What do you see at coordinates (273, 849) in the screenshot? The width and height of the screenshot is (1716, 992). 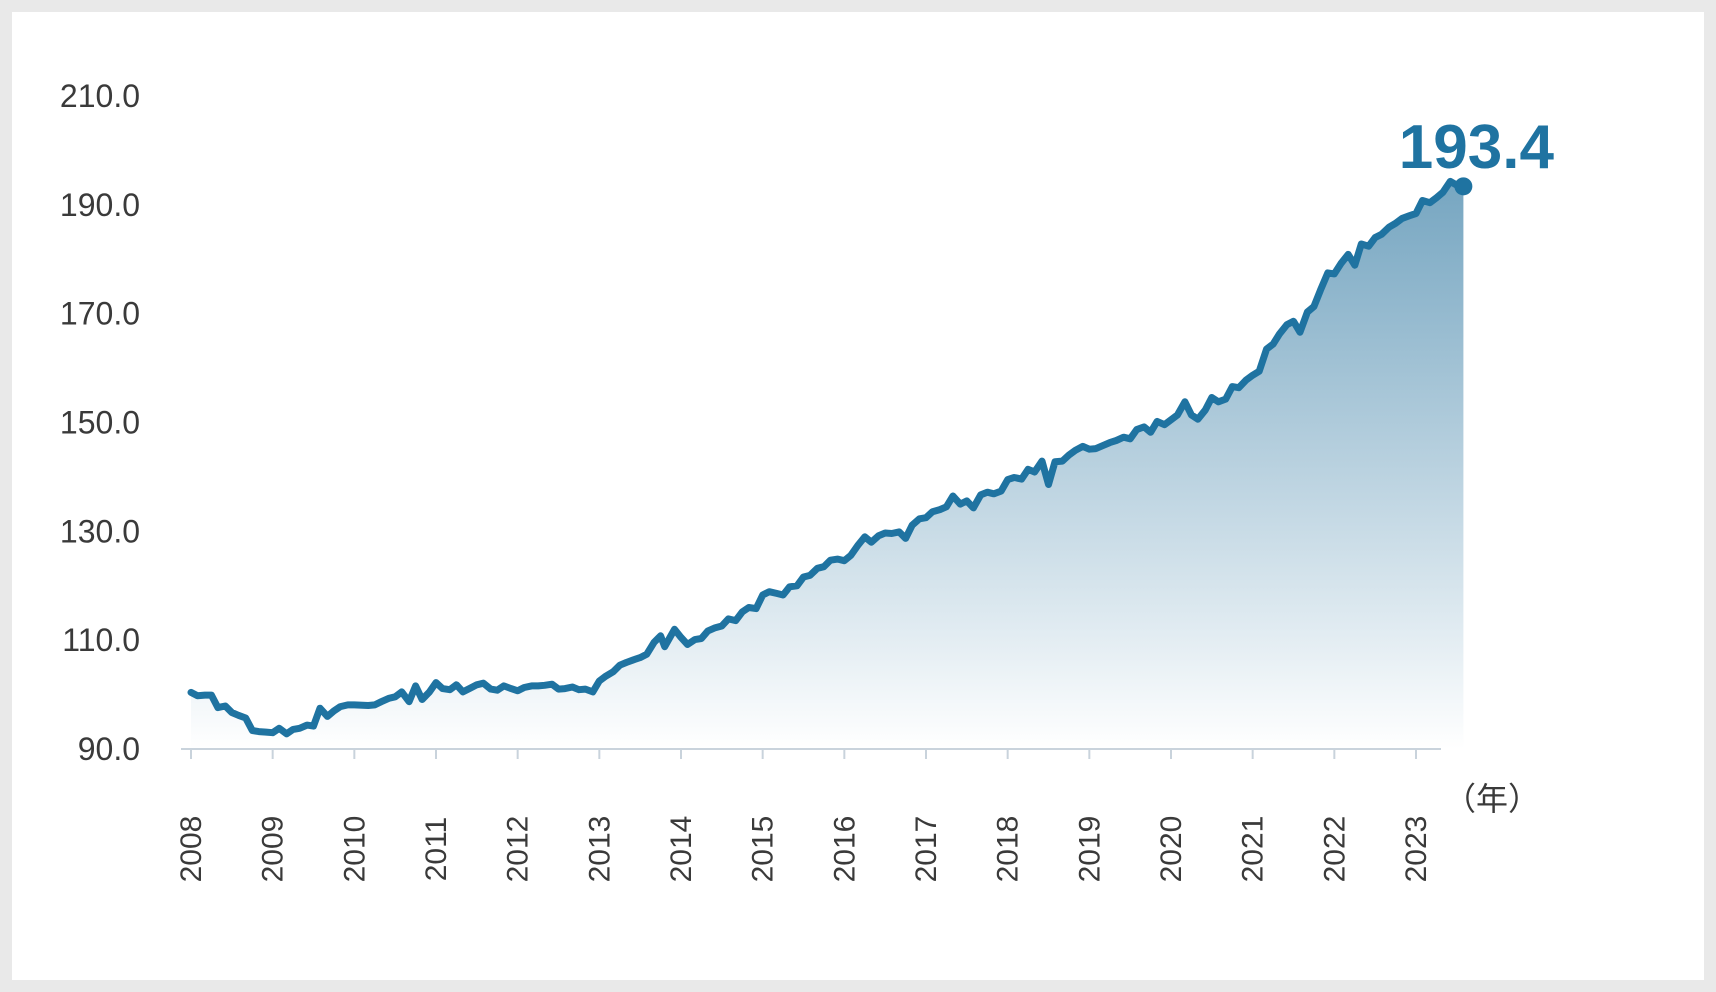 I see `x-tick-label: 2009` at bounding box center [273, 849].